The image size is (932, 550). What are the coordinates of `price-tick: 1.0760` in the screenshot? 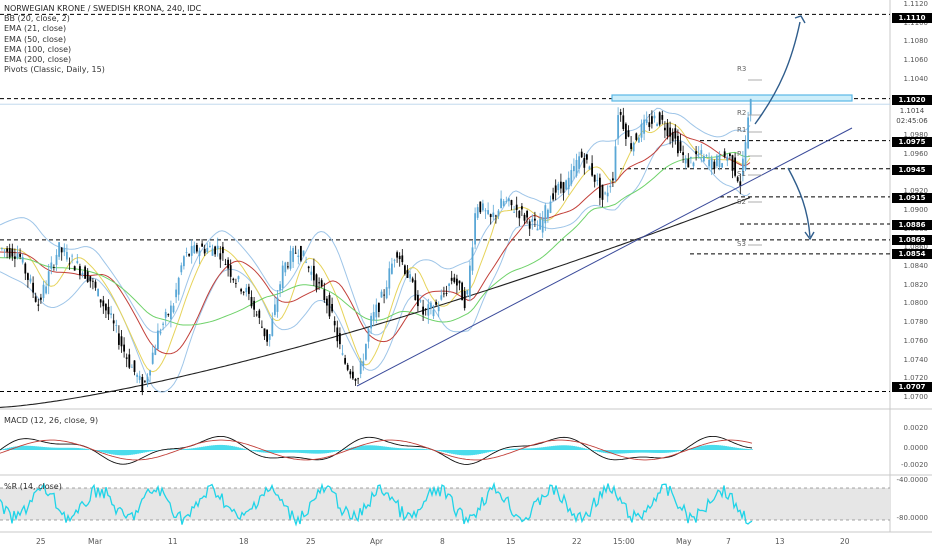 It's located at (916, 340).